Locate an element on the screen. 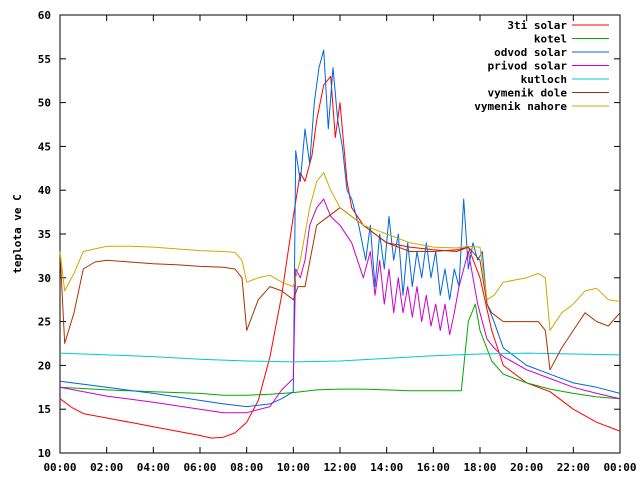 Image resolution: width=640 pixels, height=480 pixels. y-tick-label: 35 is located at coordinates (44, 234).